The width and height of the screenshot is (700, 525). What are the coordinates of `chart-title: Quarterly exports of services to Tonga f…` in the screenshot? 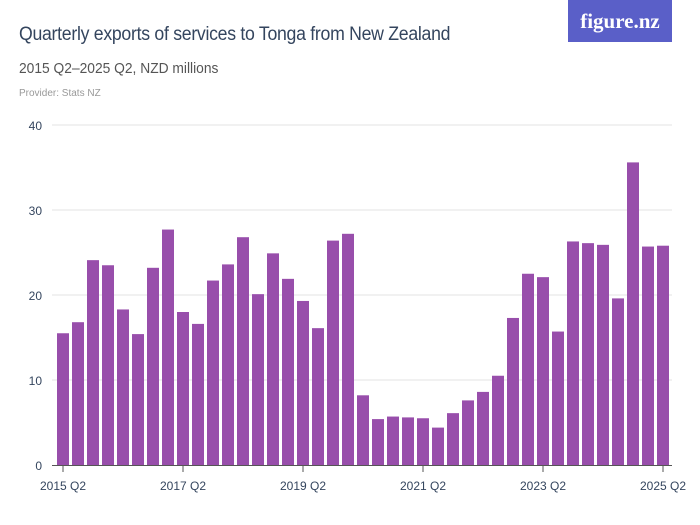 It's located at (235, 34).